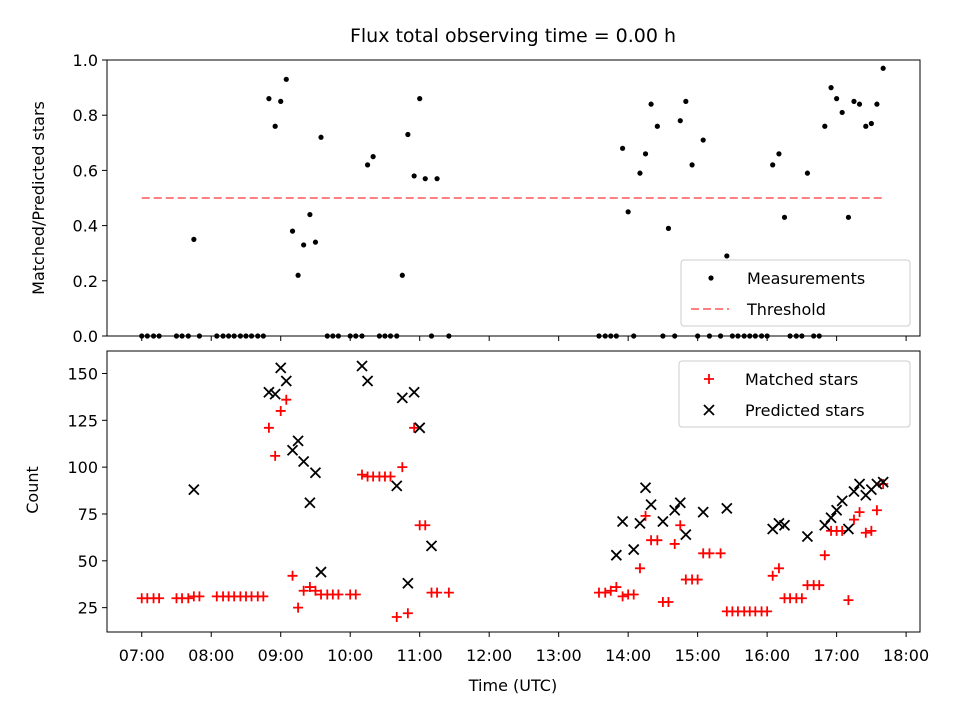 This screenshot has width=960, height=724. Describe the element at coordinates (806, 278) in the screenshot. I see `top-legend-label: Measurements` at that location.